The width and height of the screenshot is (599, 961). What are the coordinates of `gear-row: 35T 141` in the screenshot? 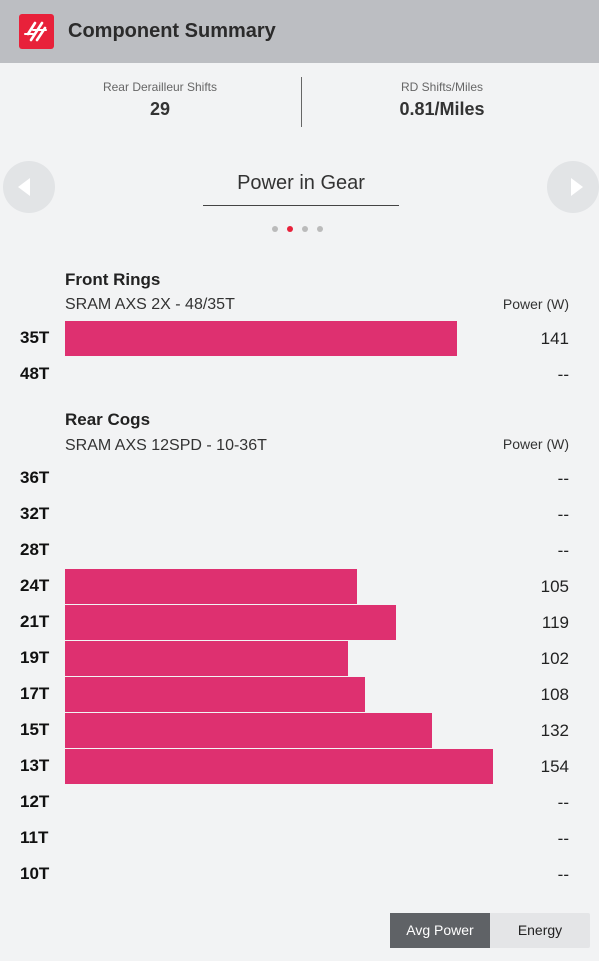 It's located at (299, 338).